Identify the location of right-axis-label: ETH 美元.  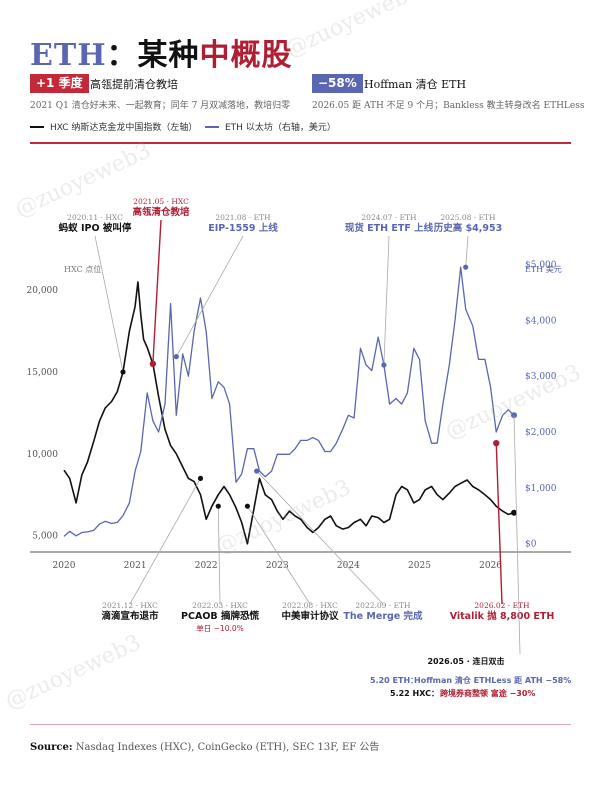
(543, 269).